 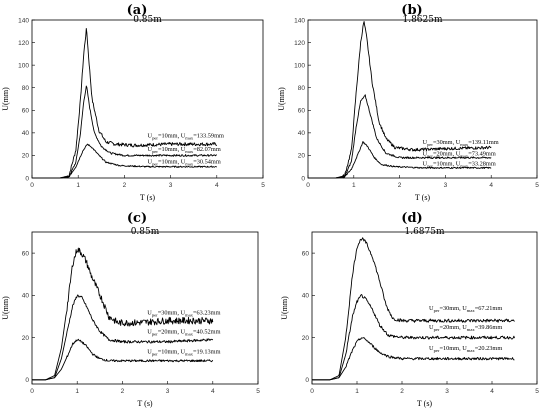 I want to click on curve-annotation: Uper=10mm, Umax=19.13mm, so click(x=183, y=352).